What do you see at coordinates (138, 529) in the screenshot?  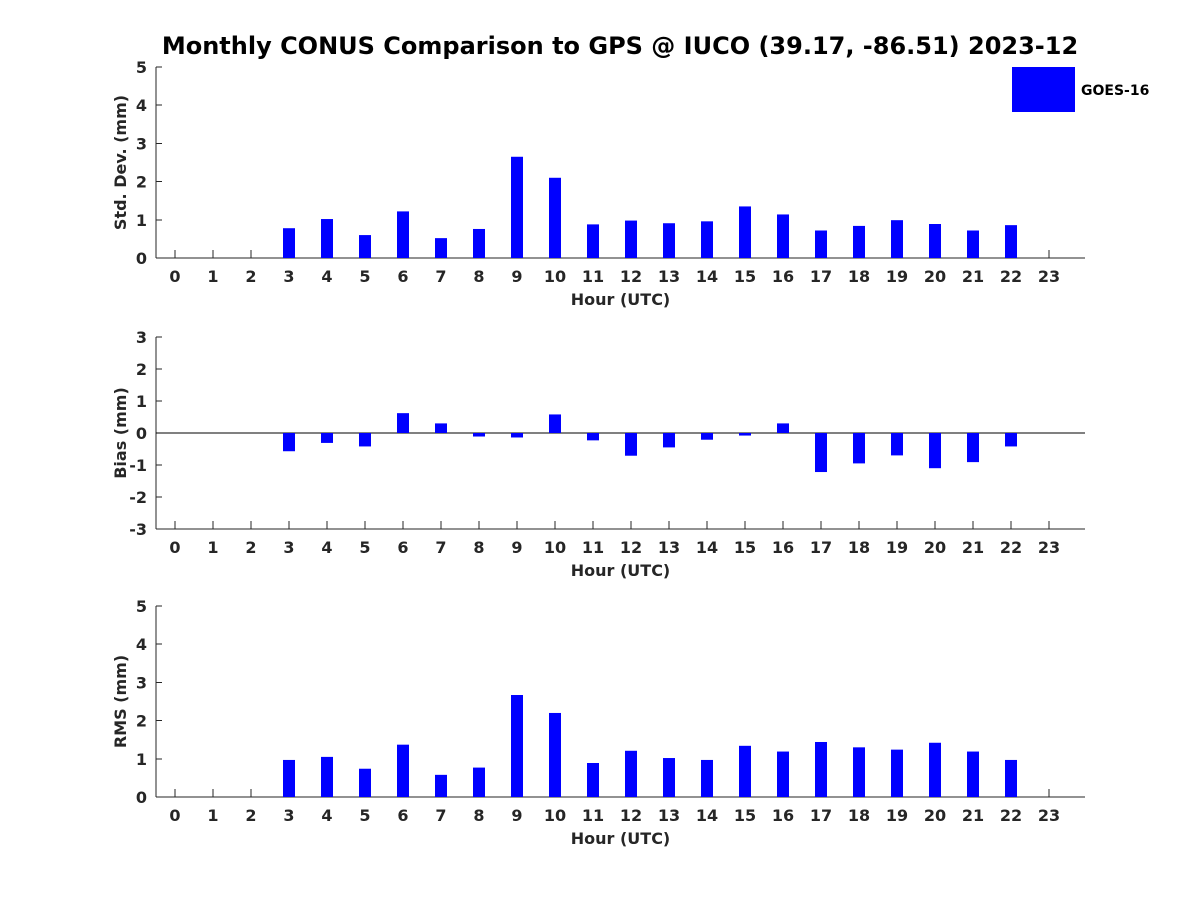 I see `y-tick-label: -3` at bounding box center [138, 529].